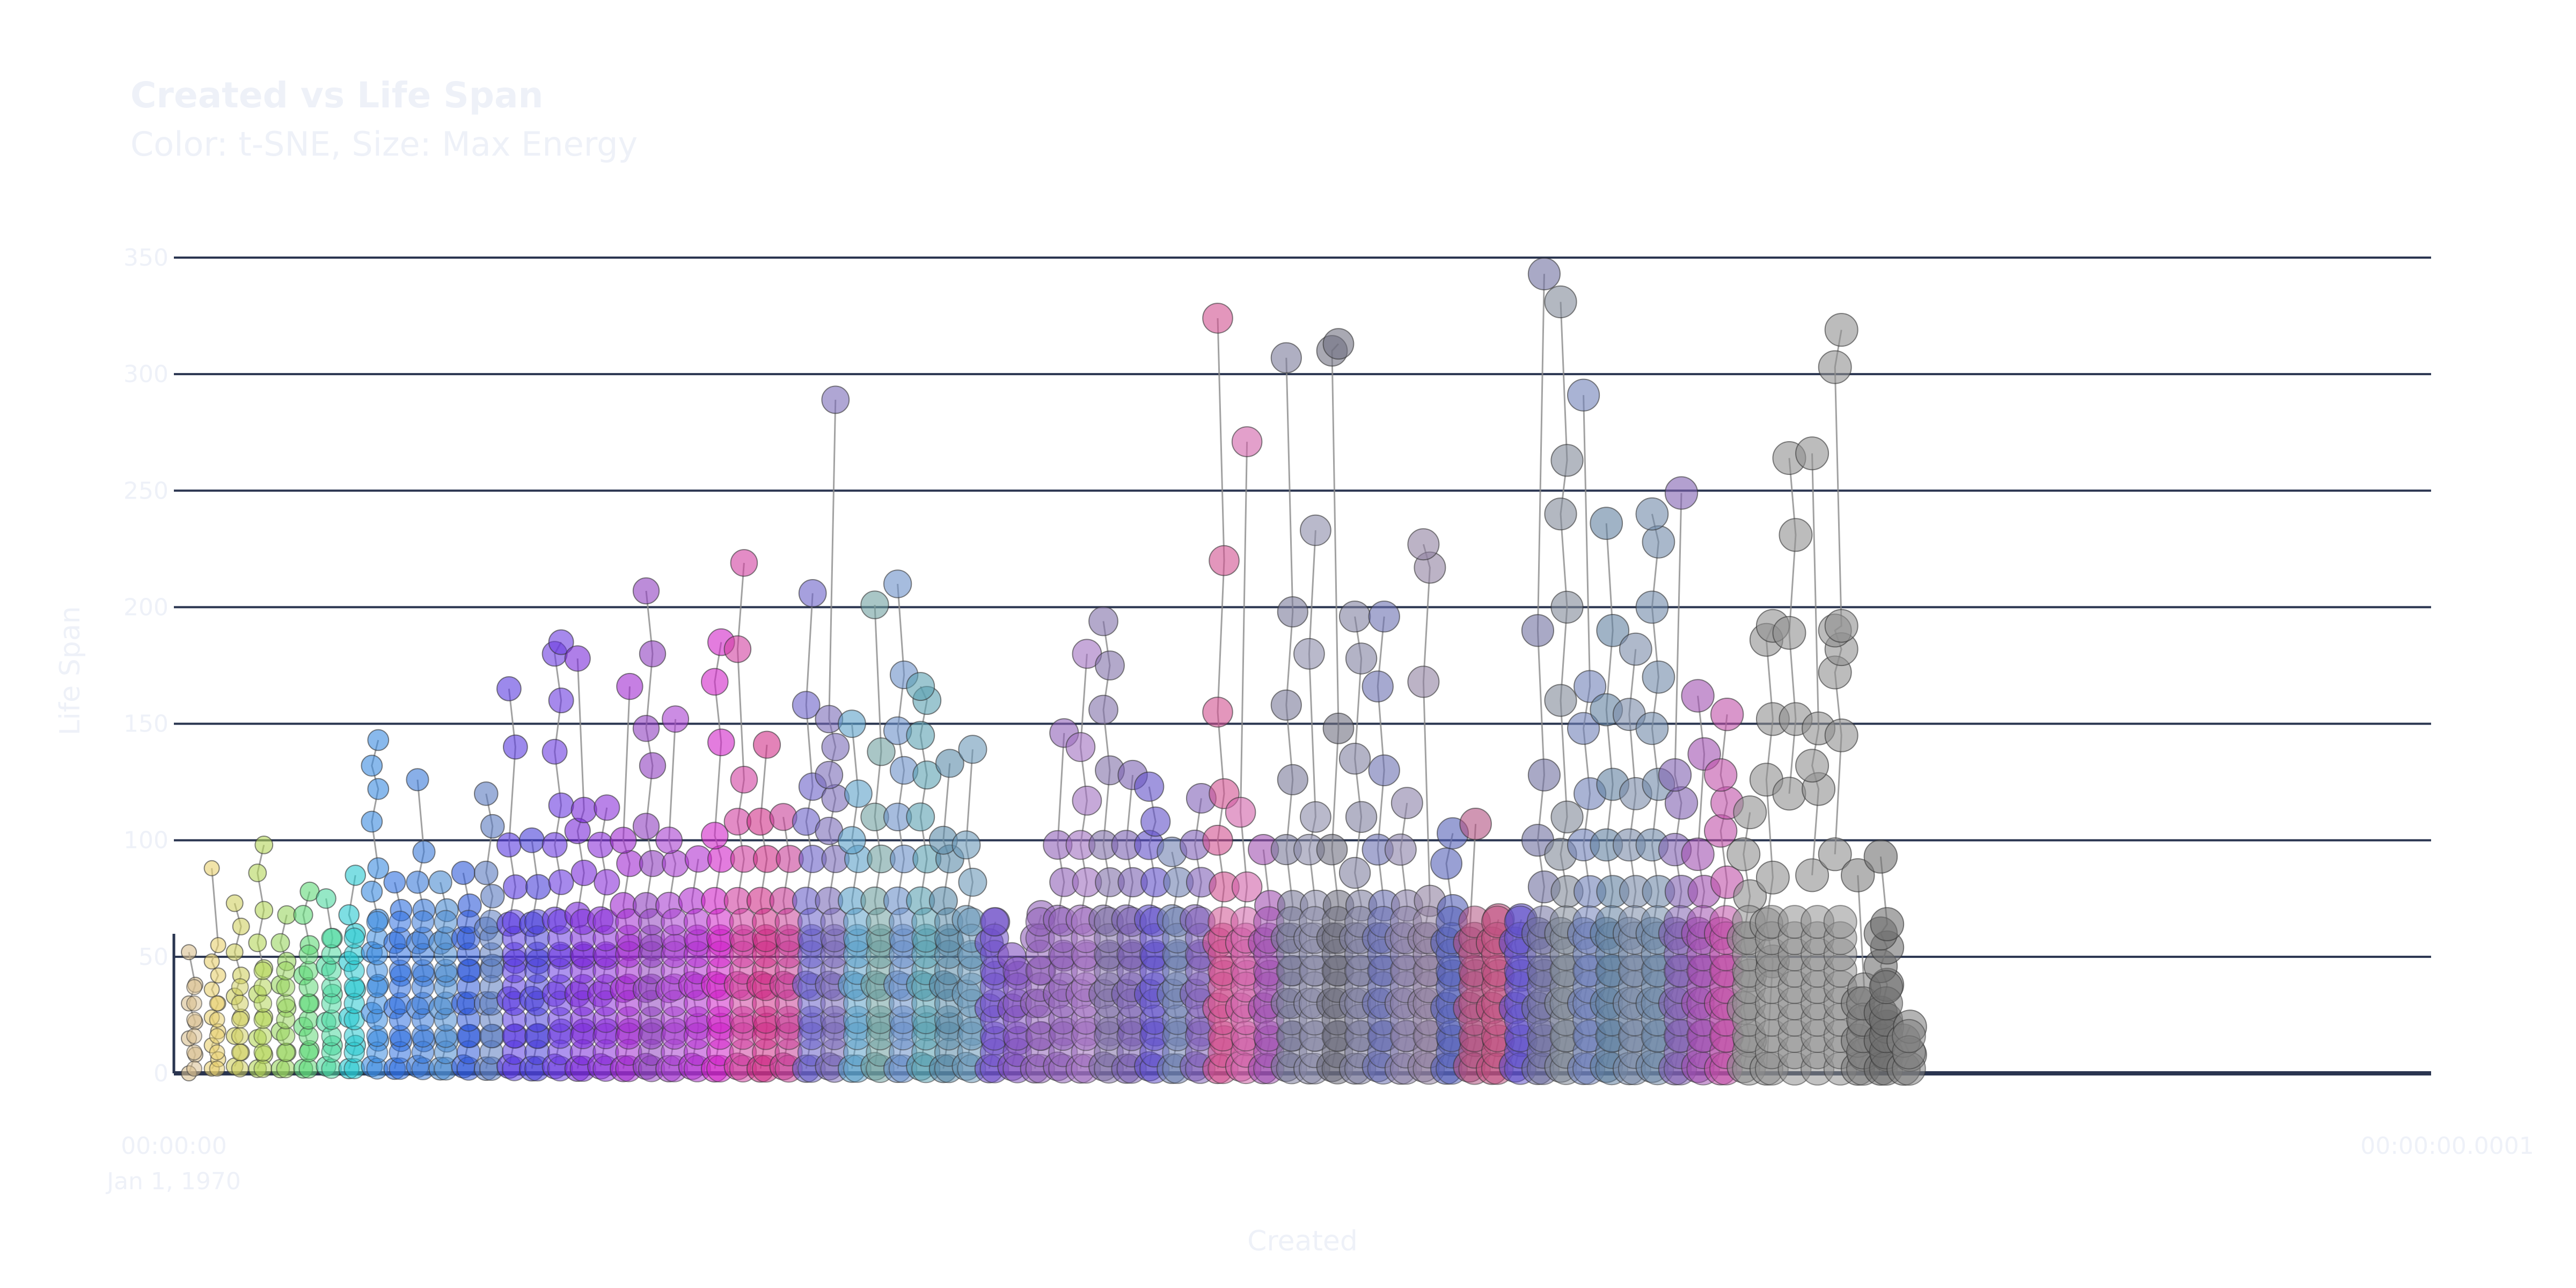 The width and height of the screenshot is (2576, 1288). Describe the element at coordinates (153, 957) in the screenshot. I see `y-tick-label-50: 50` at that location.